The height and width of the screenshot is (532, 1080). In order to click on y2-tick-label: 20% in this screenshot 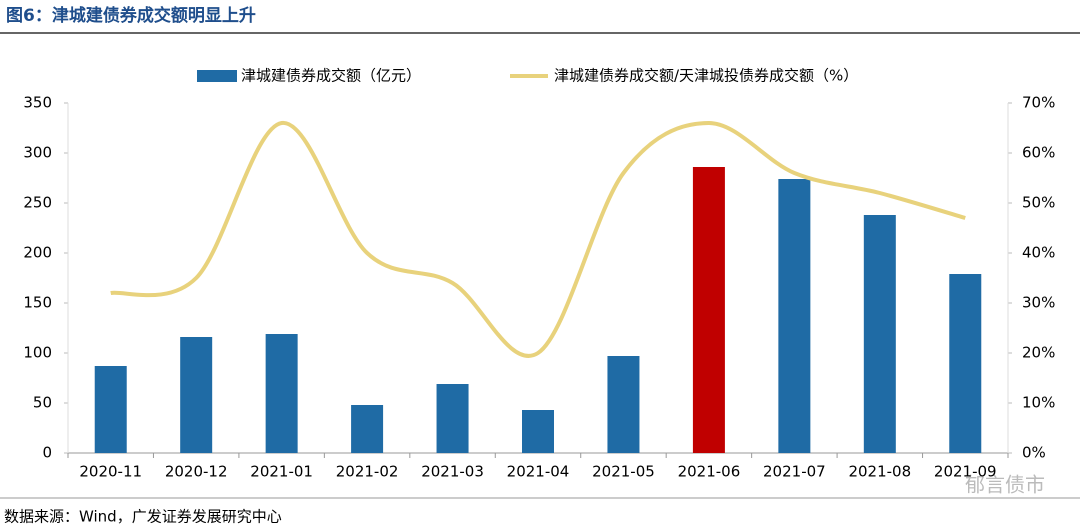, I will do `click(1038, 353)`.